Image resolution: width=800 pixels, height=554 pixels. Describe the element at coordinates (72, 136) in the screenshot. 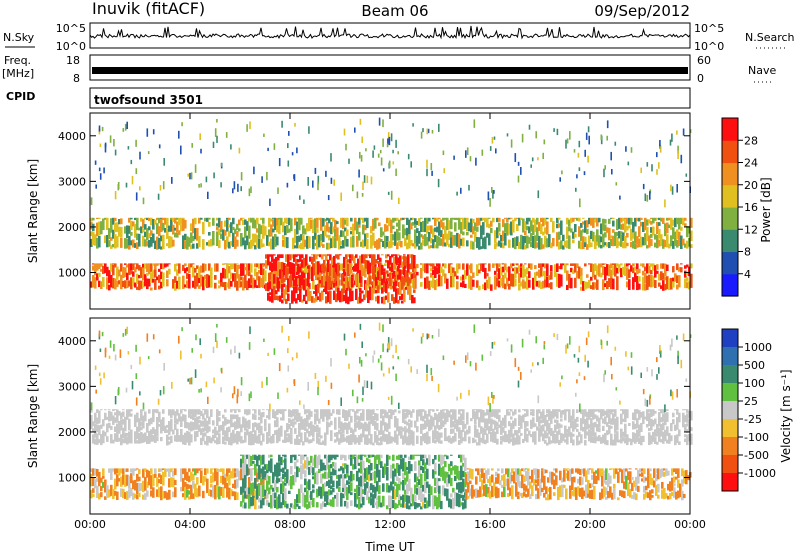

I see `y-tick-label: 4000` at that location.